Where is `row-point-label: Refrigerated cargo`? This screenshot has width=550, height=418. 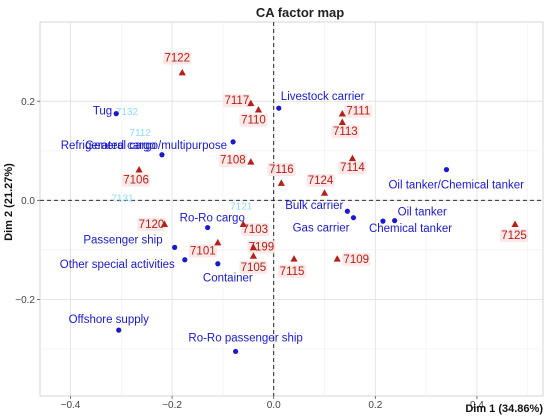
row-point-label: Refrigerated cargo is located at coordinates (108, 146).